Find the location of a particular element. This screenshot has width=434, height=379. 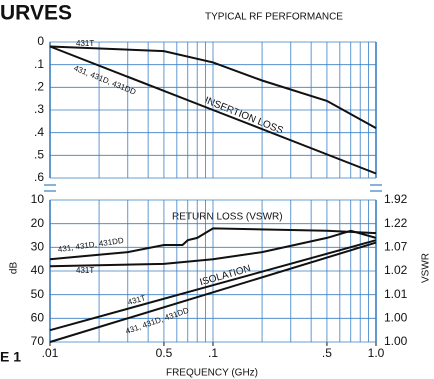

y-tick-label: 70 is located at coordinates (38, 341).